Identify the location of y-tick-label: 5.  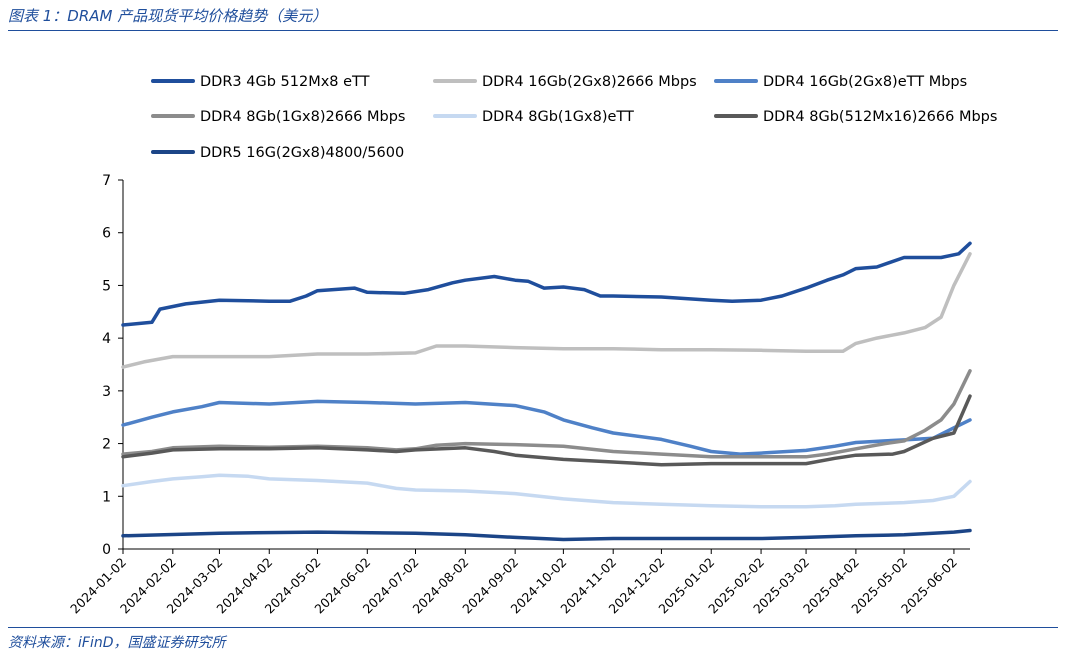
(106, 286).